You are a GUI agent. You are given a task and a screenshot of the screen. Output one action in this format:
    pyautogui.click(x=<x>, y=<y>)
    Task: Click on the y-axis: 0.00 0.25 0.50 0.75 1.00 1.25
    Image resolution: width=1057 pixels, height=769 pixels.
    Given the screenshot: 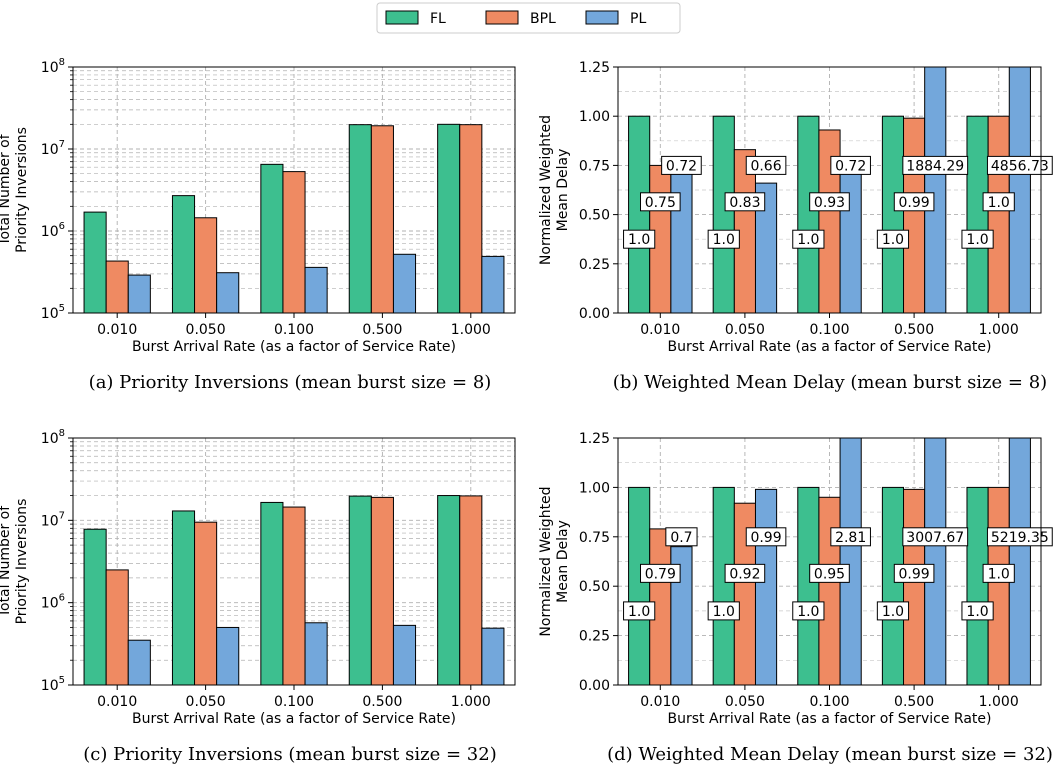 What is the action you would take?
    pyautogui.click(x=598, y=191)
    